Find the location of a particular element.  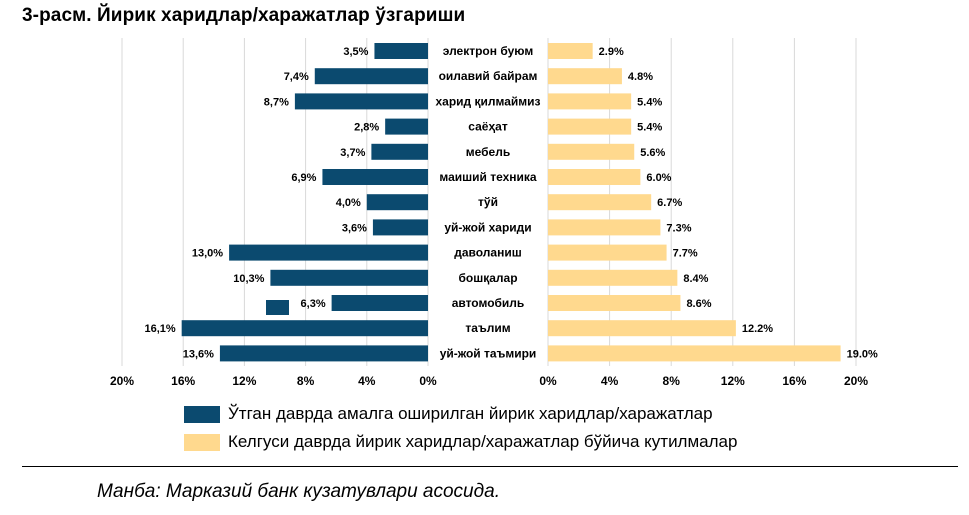

category-label: маиший техника is located at coordinates (488, 177).